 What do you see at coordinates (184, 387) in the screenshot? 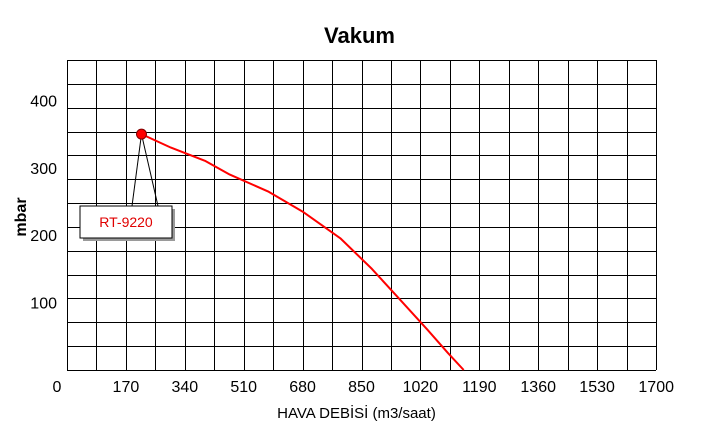
I see `x-tick-label: 340` at bounding box center [184, 387].